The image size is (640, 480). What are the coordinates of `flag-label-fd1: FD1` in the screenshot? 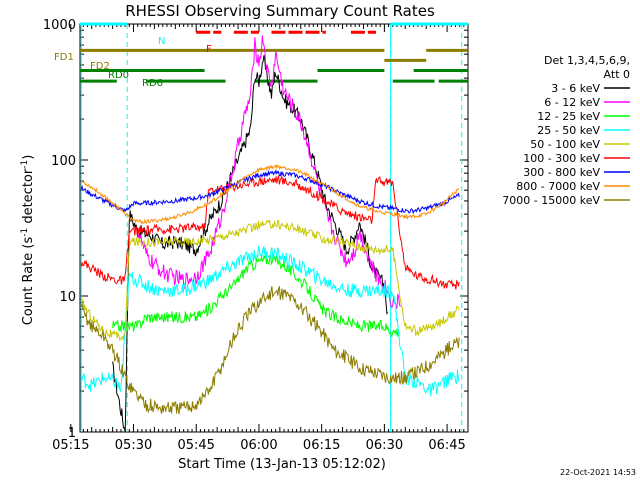 It's located at (64, 57).